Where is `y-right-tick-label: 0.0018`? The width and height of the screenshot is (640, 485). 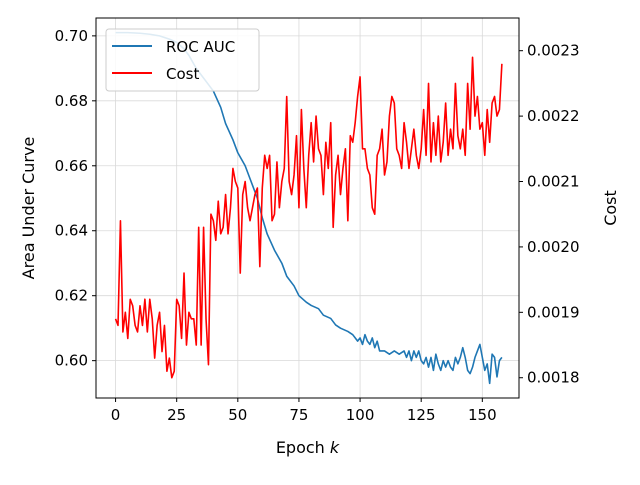
y-right-tick-label: 0.0018 is located at coordinates (553, 378).